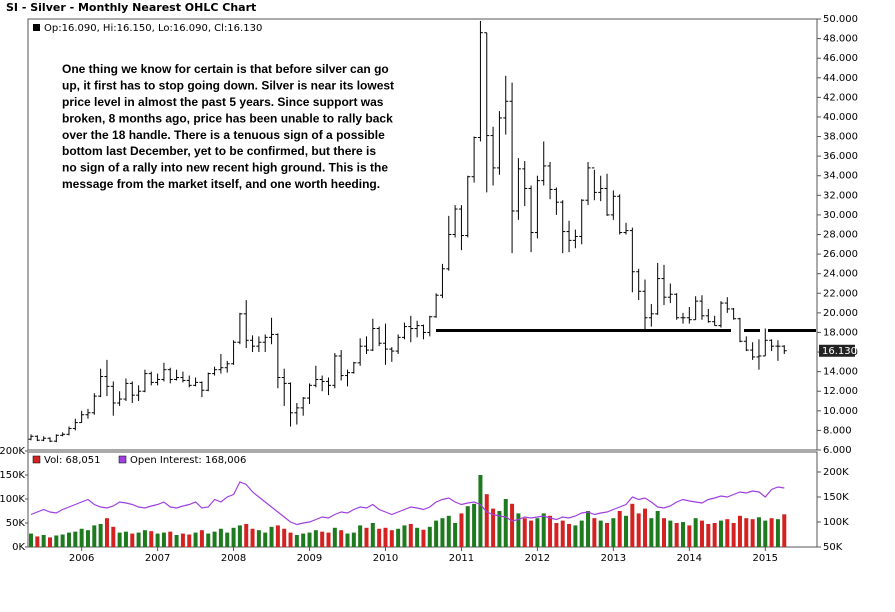 The height and width of the screenshot is (612, 895). What do you see at coordinates (840, 313) in the screenshot?
I see `y-tick-label: 20.000` at bounding box center [840, 313].